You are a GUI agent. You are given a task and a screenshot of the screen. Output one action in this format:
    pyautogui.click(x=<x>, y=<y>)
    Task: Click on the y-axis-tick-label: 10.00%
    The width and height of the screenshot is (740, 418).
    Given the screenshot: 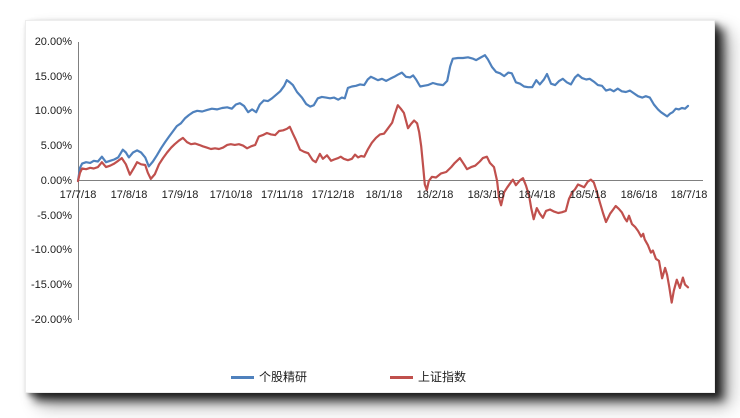 What is the action you would take?
    pyautogui.click(x=53, y=111)
    